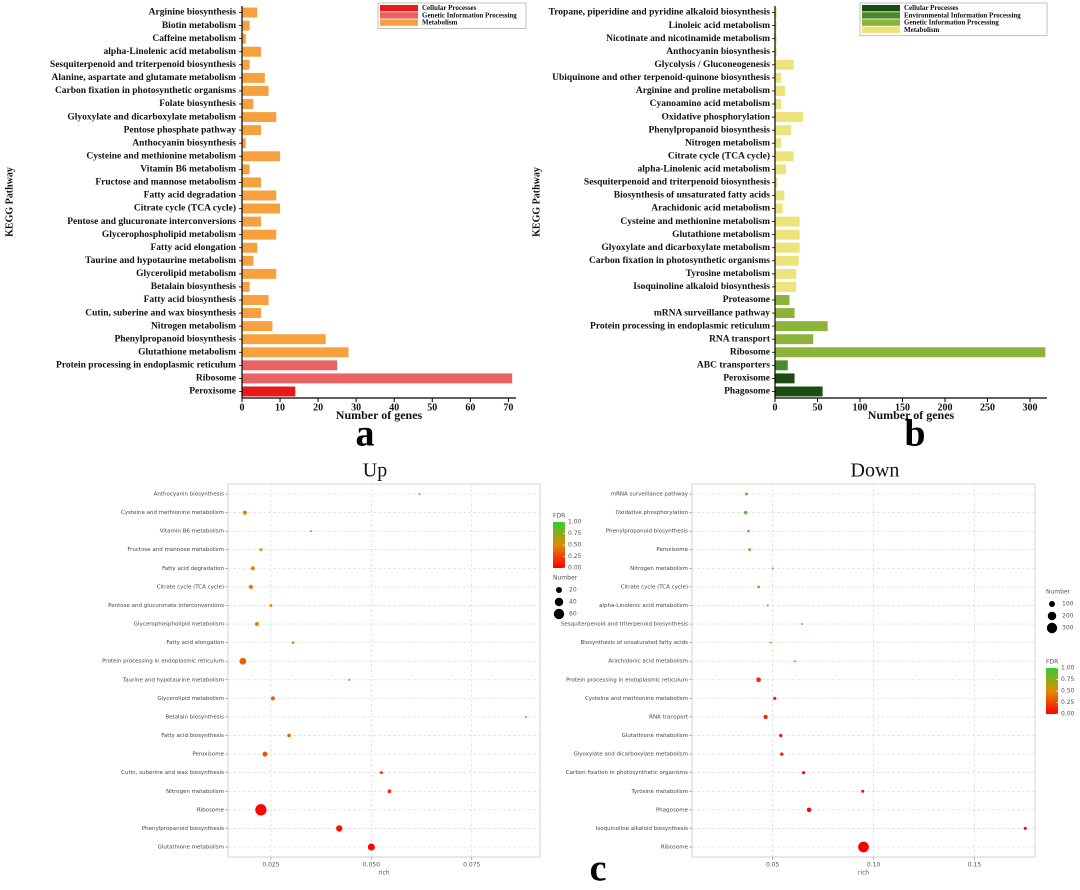  I want to click on y-tick-label: Glycerophospholipid metabolism, so click(169, 235).